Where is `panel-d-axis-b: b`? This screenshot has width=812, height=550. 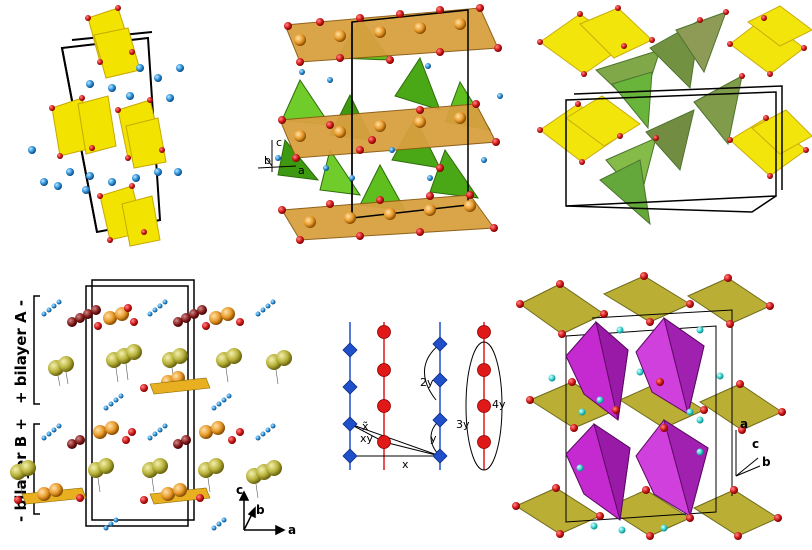
panel-d-axis-b: b is located at coordinates (260, 510).